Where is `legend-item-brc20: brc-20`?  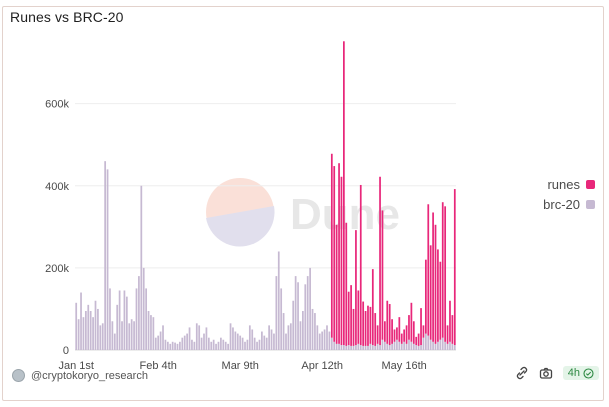
legend-item-brc20: brc-20 is located at coordinates (565, 204).